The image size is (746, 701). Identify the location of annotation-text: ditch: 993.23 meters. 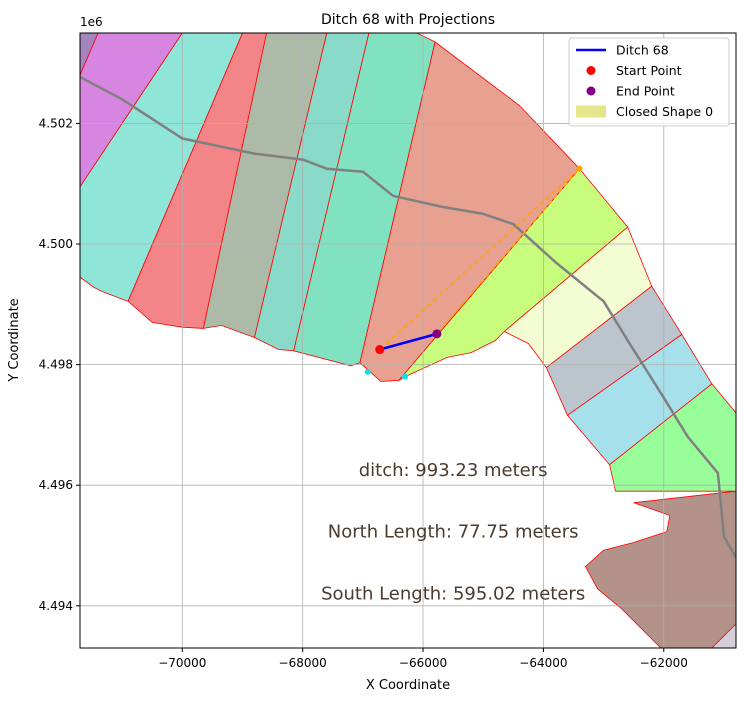
(453, 470).